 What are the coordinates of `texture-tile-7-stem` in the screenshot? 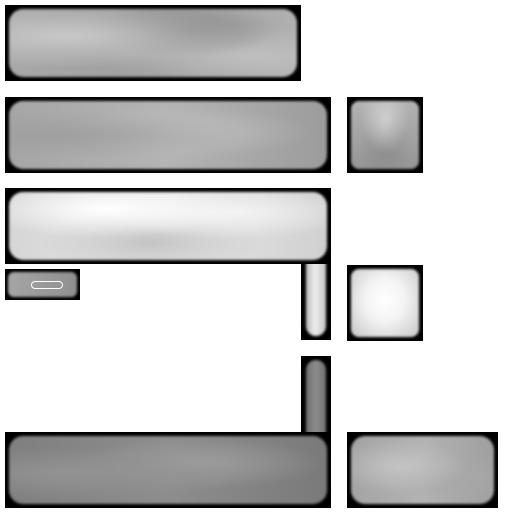 It's located at (316, 396).